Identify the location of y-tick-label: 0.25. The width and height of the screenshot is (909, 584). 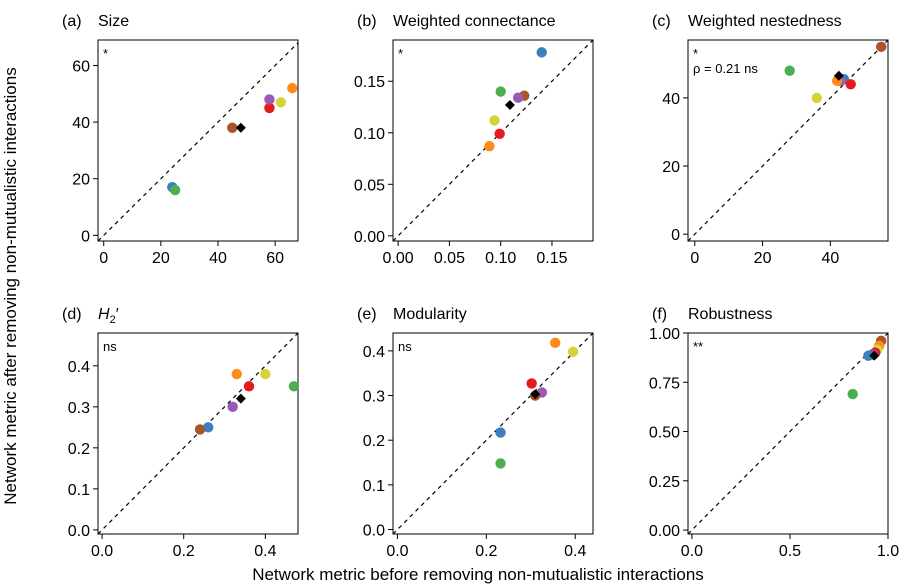
(664, 482).